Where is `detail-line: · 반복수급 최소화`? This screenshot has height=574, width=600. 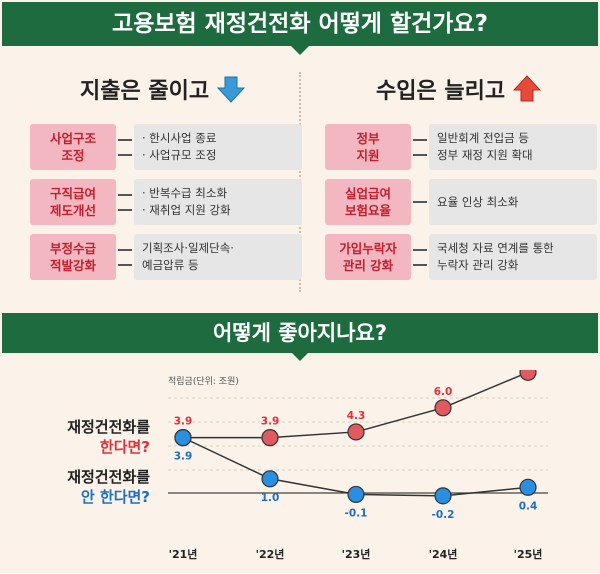
detail-line: · 반복수급 최소화 is located at coordinates (185, 193).